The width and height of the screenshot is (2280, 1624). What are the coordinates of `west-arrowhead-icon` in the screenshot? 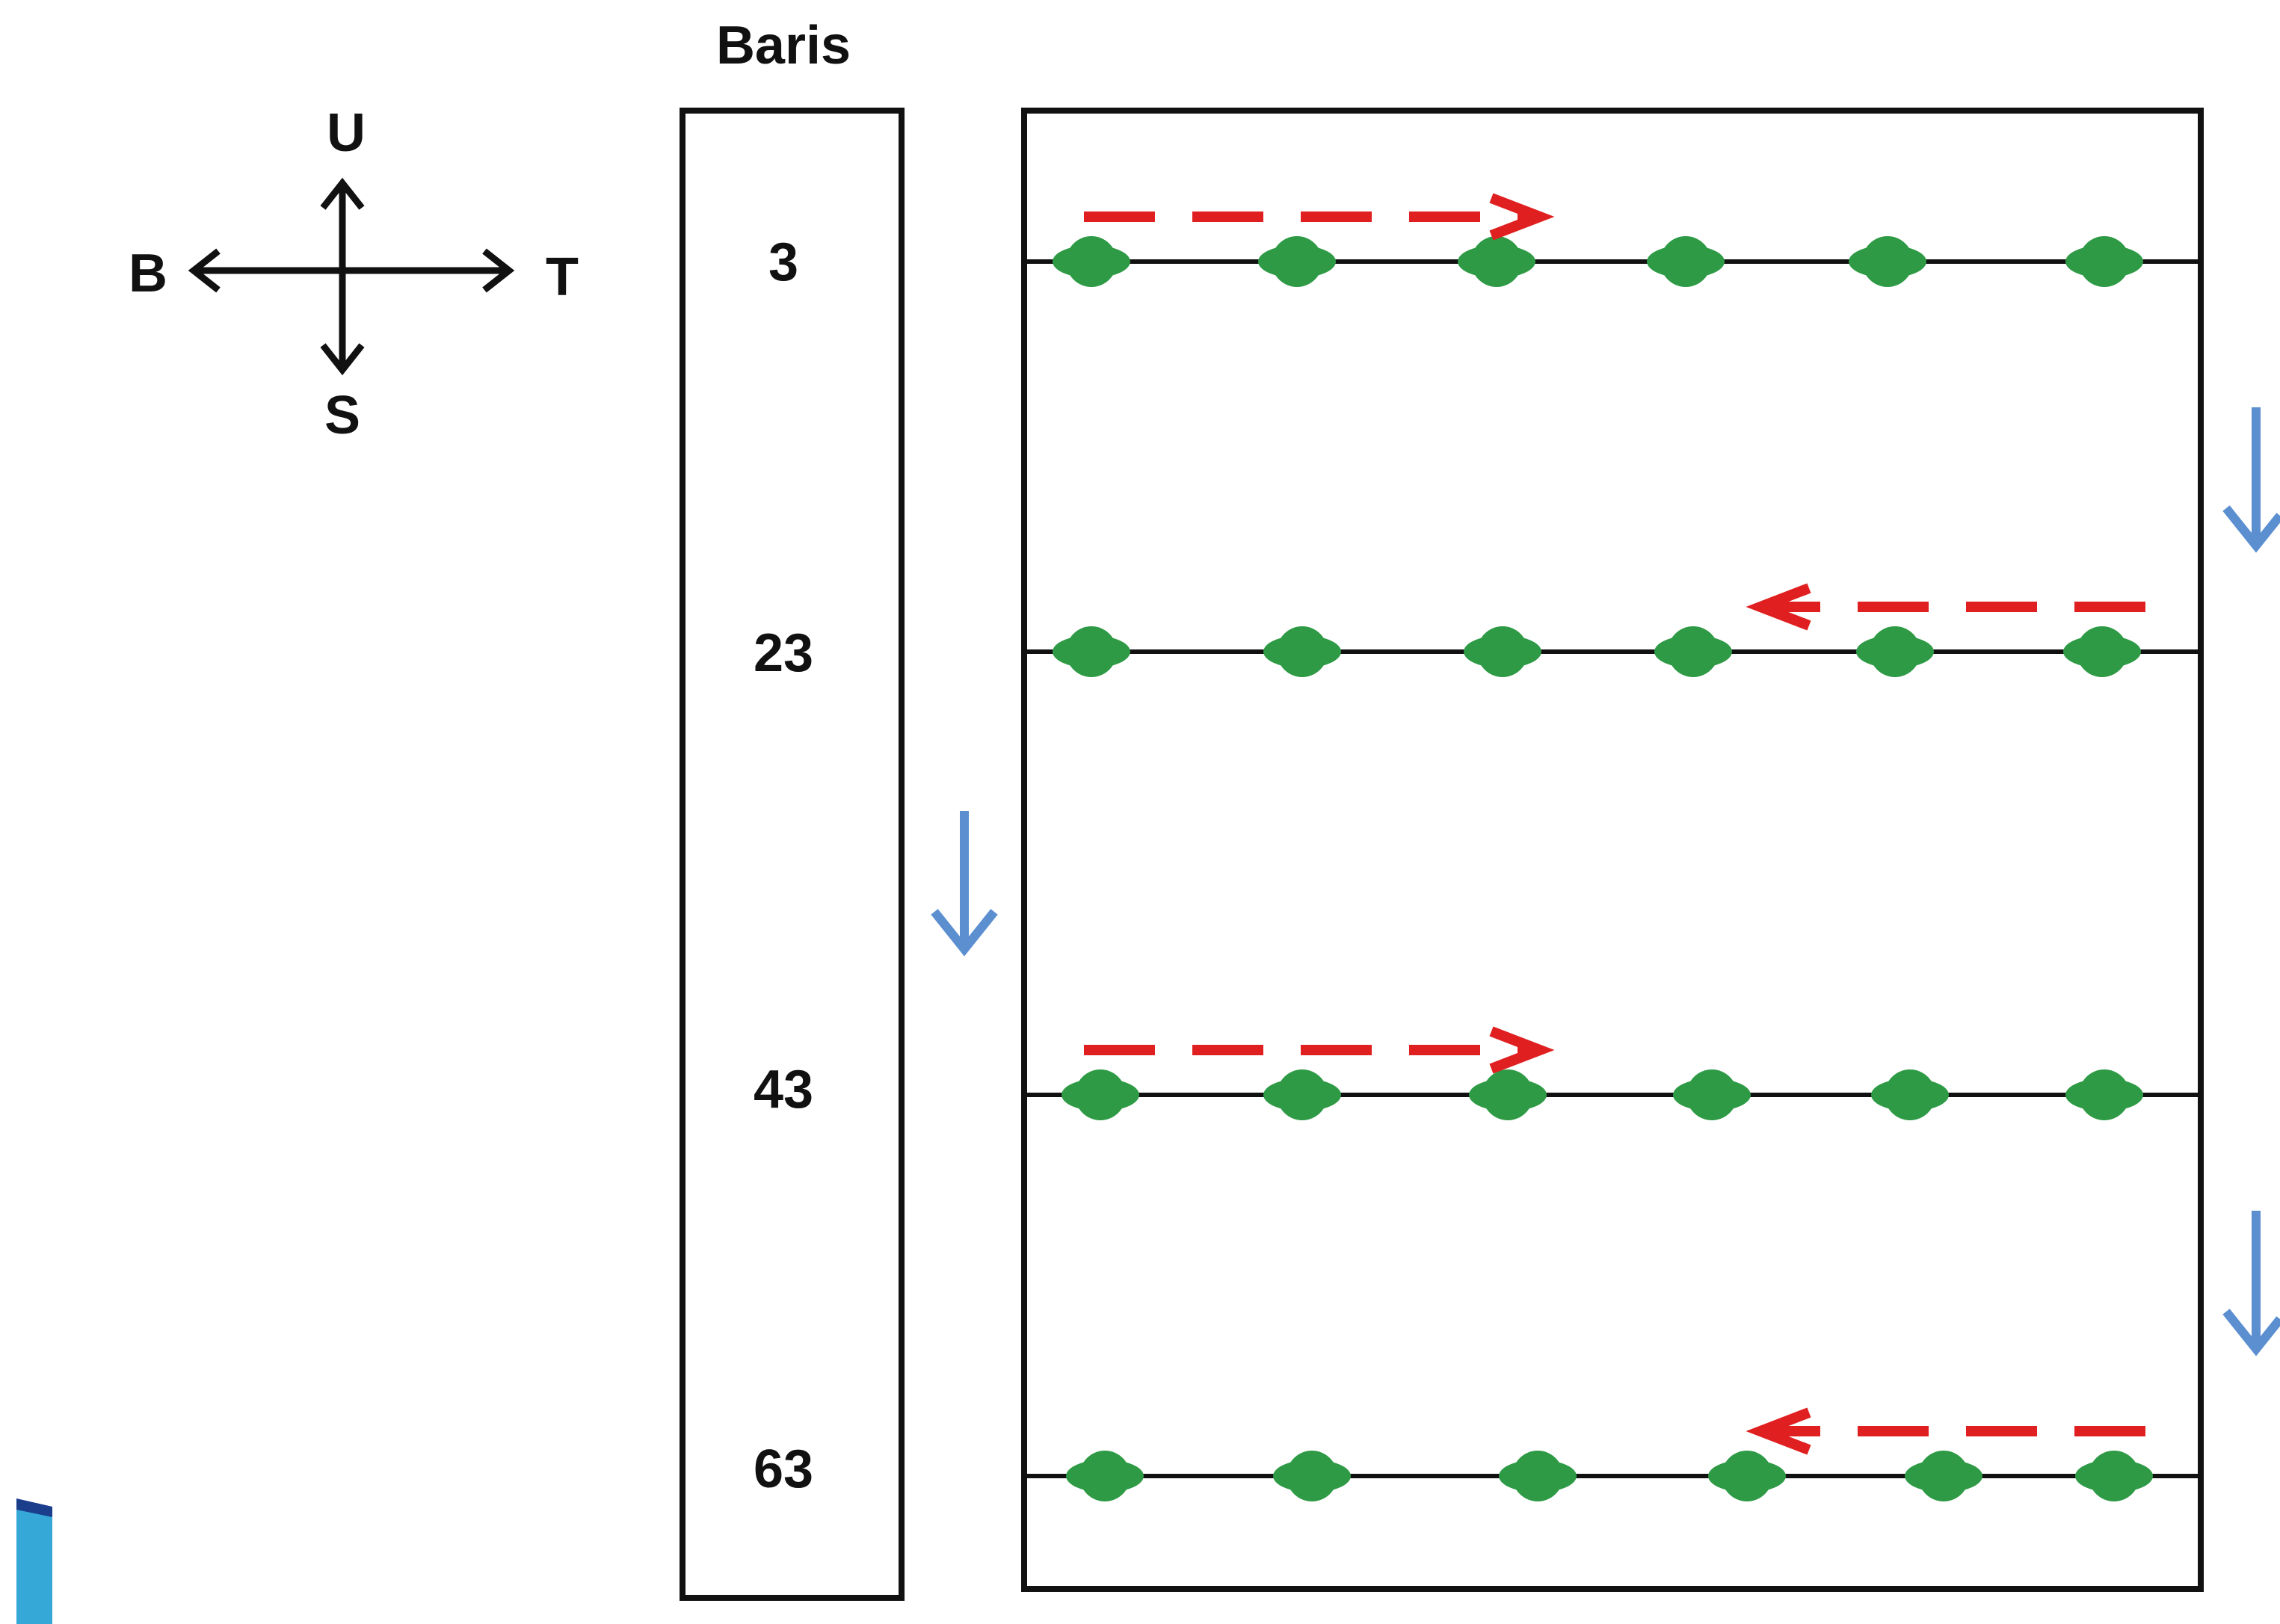 It's located at (204, 270).